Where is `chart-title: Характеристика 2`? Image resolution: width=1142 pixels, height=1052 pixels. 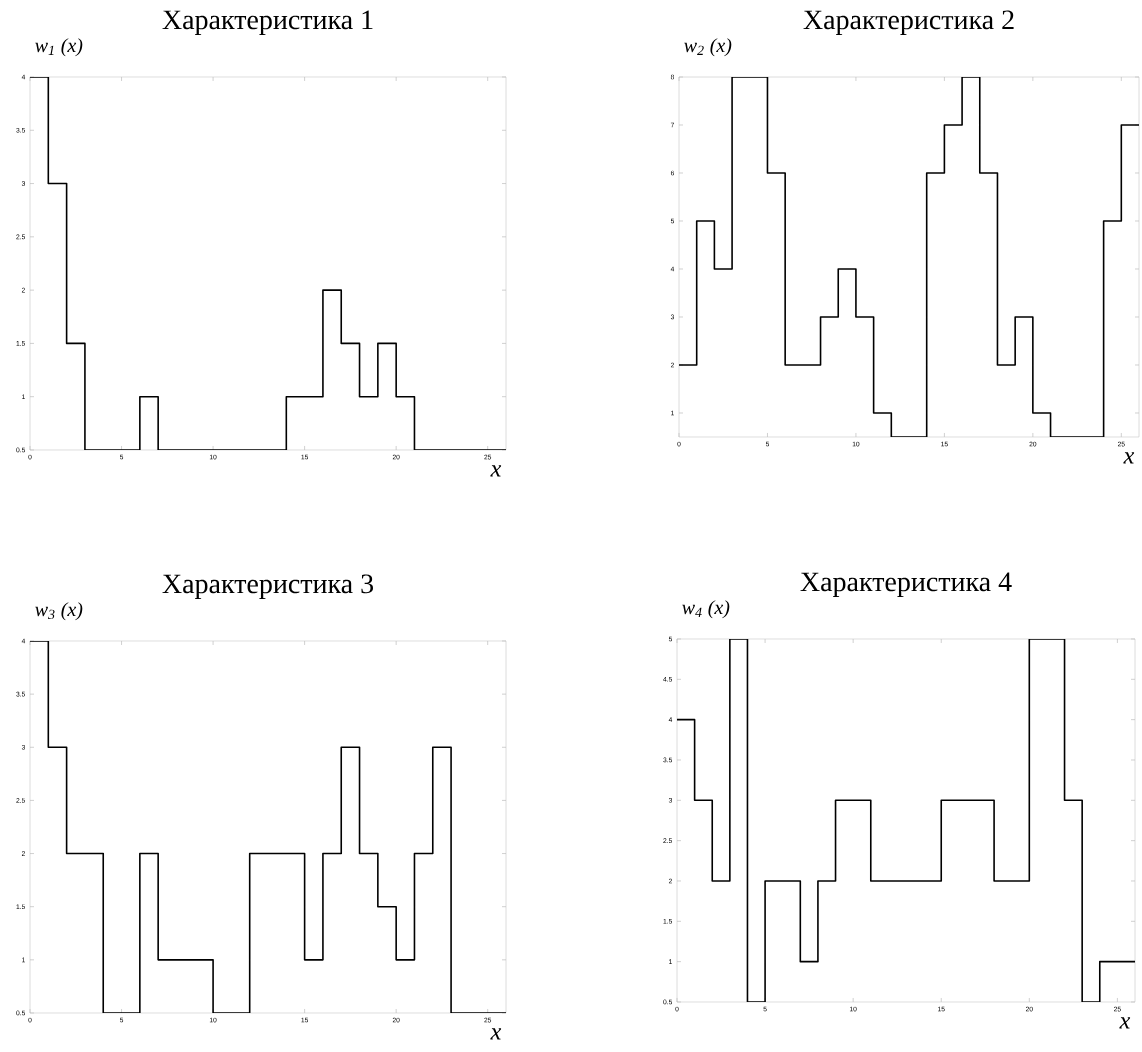
chart-title: Характеристика 2 is located at coordinates (908, 22).